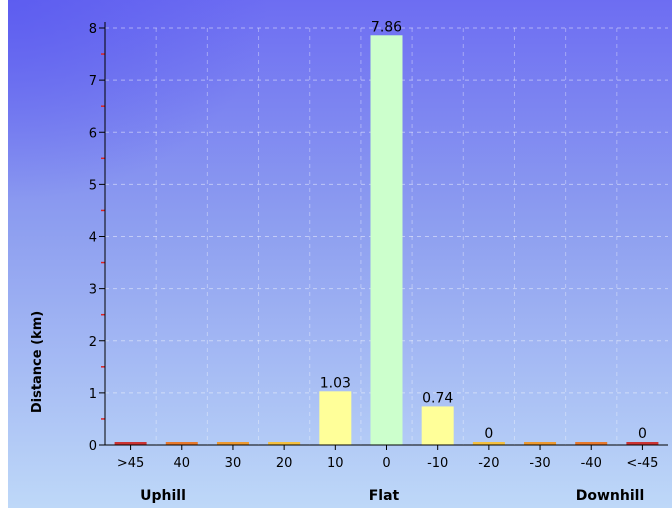  I want to click on y-tick-label: 7, so click(93, 81).